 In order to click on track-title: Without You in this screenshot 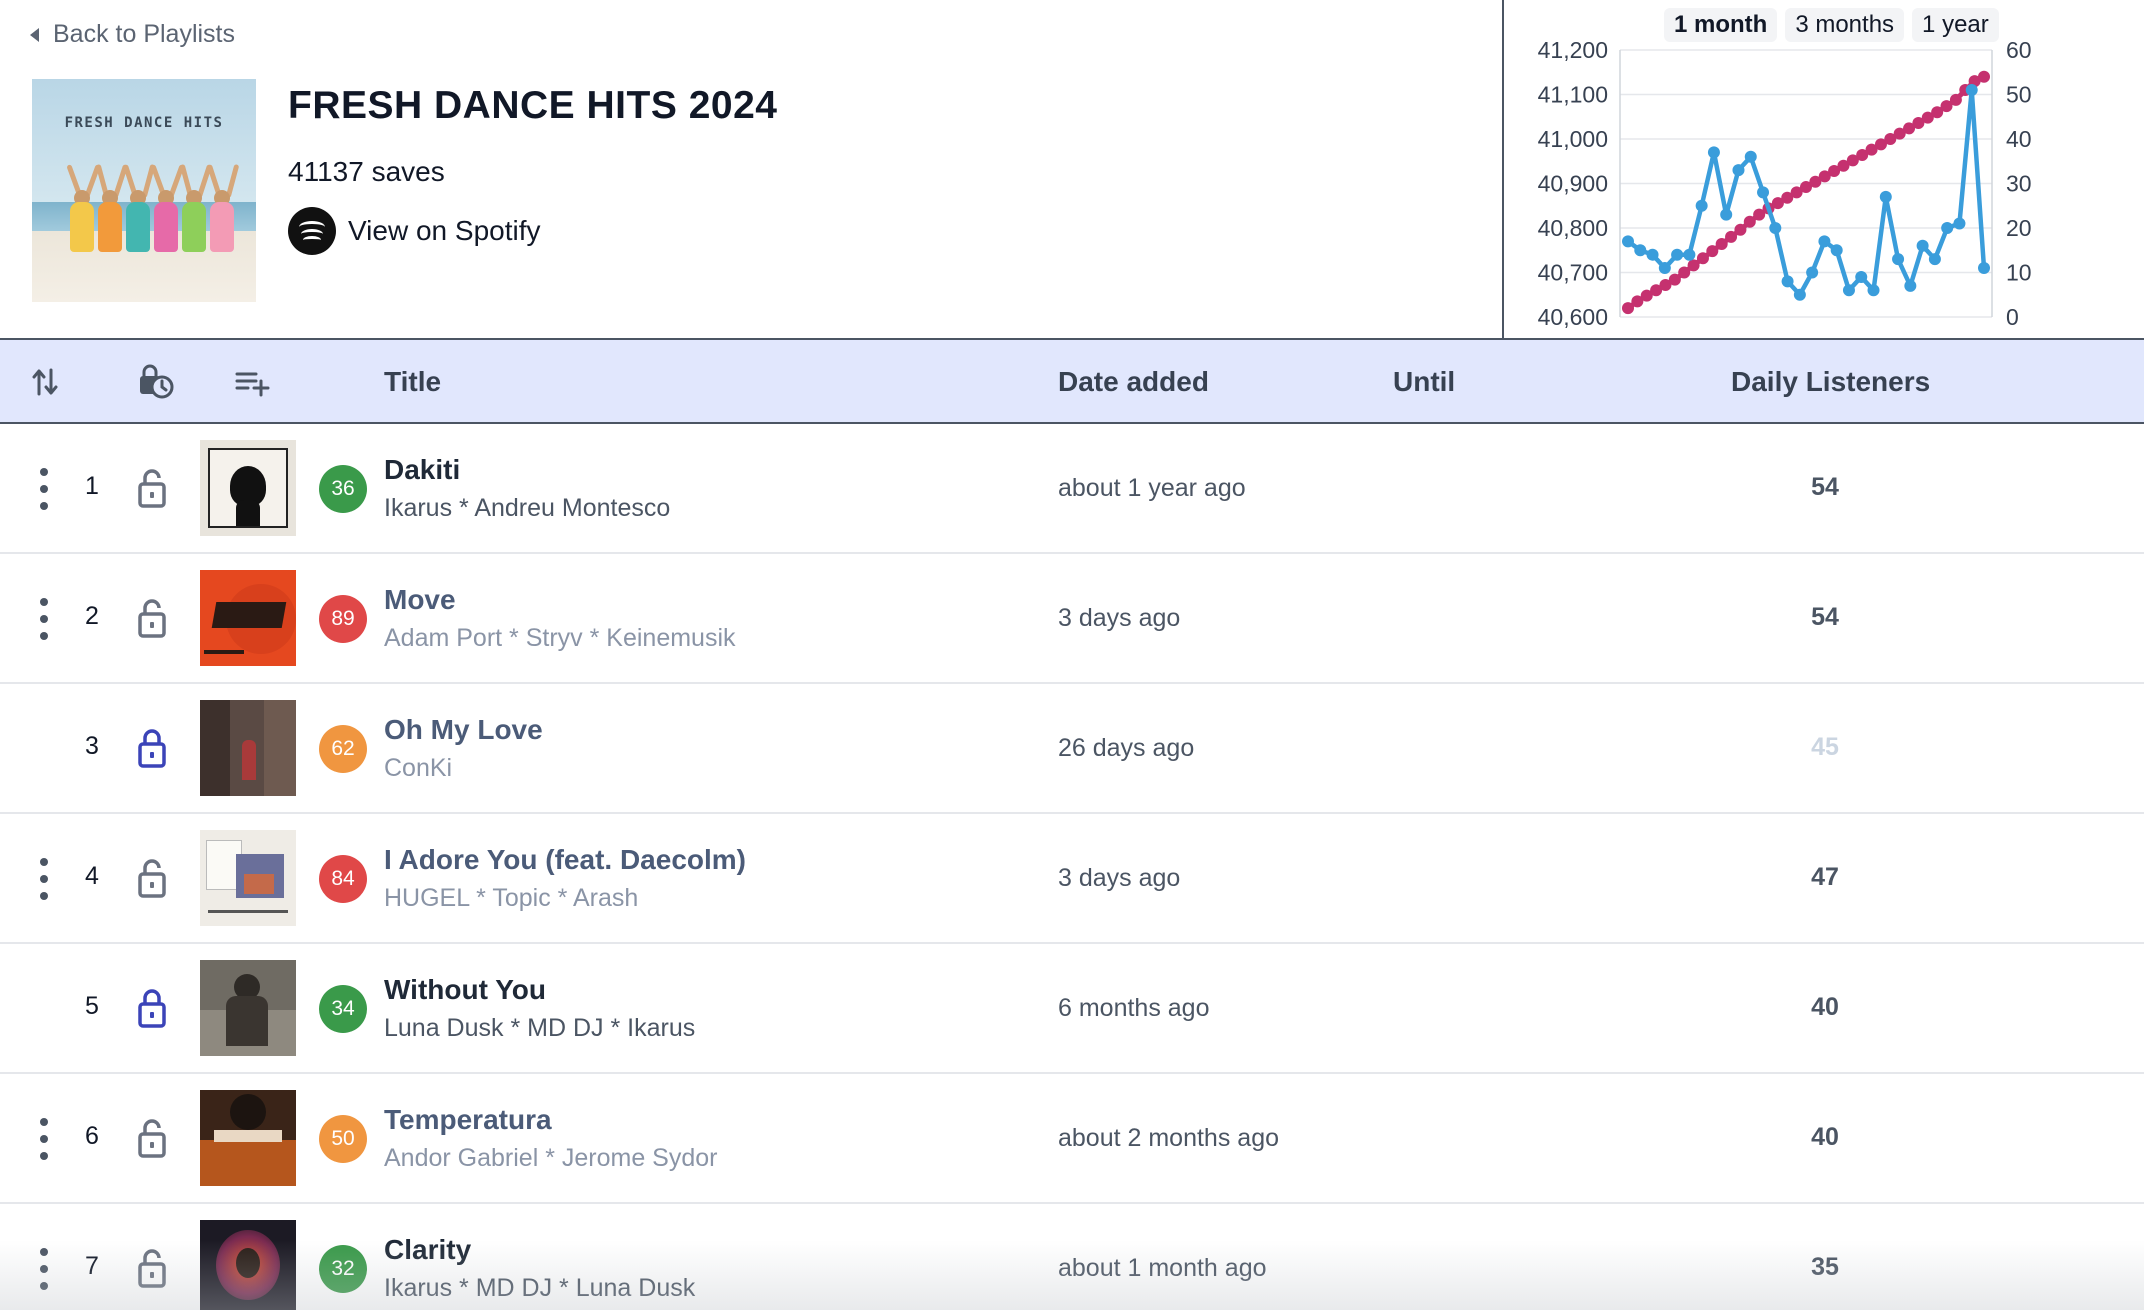, I will do `click(465, 989)`.